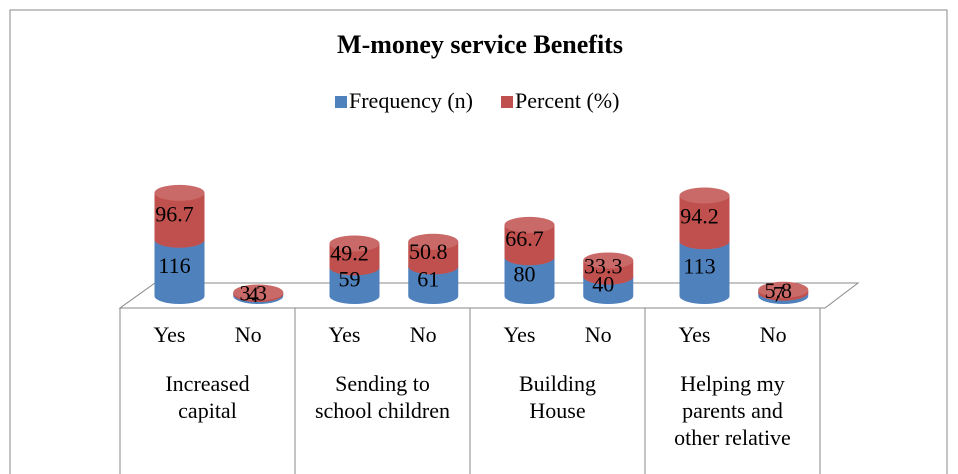  Describe the element at coordinates (603, 283) in the screenshot. I see `value-label: 40` at that location.